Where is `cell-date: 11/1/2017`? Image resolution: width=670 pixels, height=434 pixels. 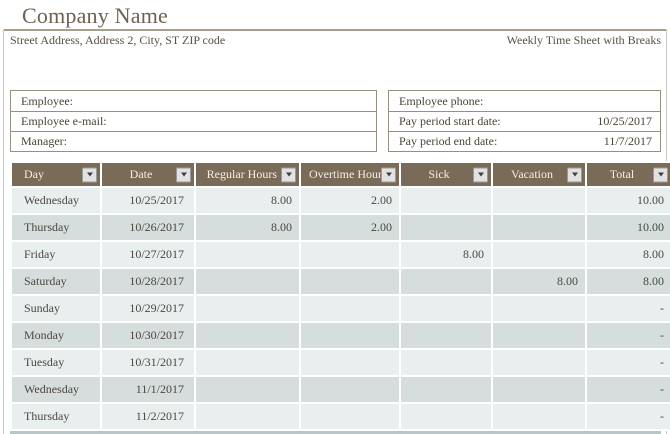
cell-date: 11/1/2017 is located at coordinates (148, 389).